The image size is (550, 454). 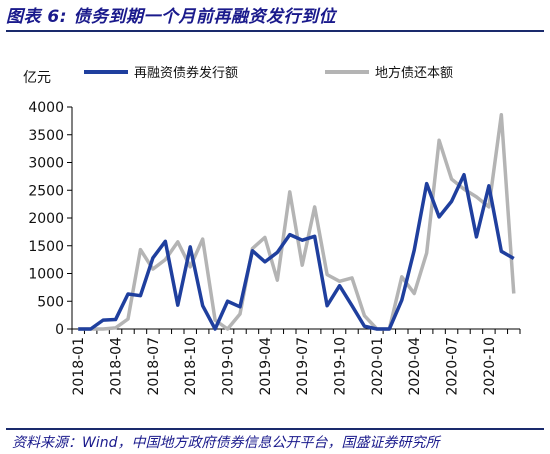 I want to click on x-tick-label: 2019-07, so click(x=303, y=366).